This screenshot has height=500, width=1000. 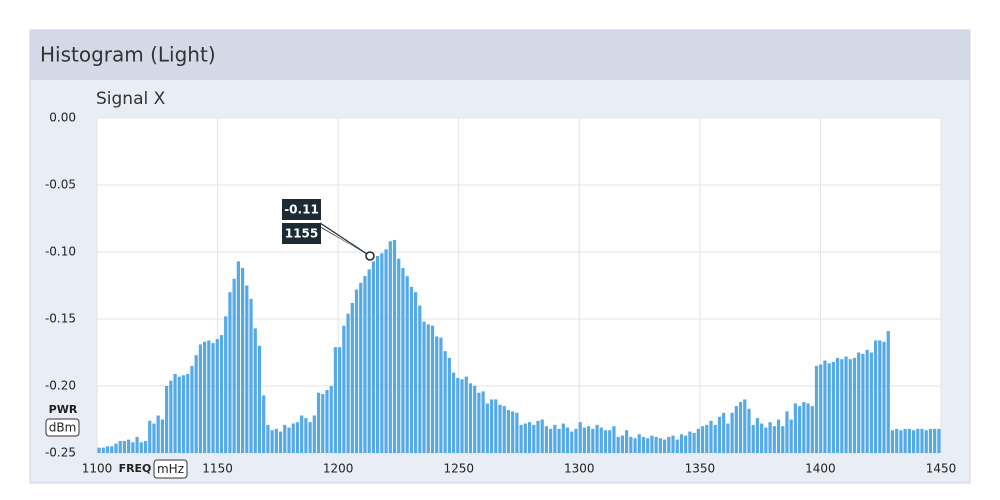 I want to click on tooltip-y-box, so click(x=301, y=209).